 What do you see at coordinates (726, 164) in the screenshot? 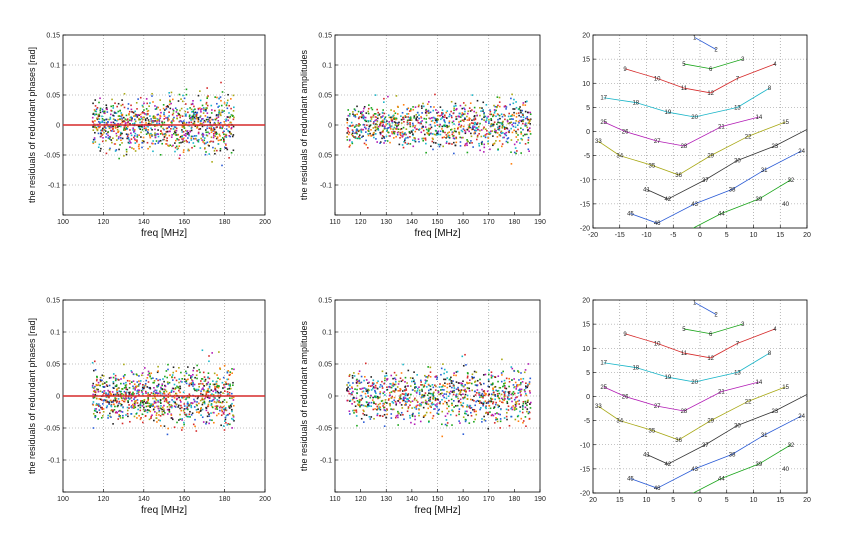
I see `baseline-row` at bounding box center [726, 164].